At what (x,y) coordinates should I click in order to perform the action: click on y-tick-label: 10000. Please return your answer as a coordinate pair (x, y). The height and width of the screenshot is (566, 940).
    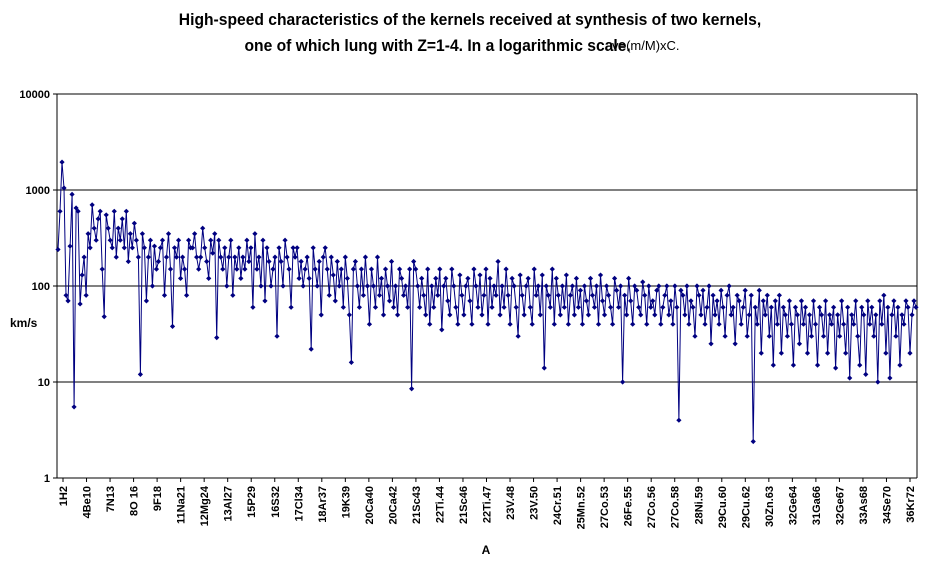
    Looking at the image, I should click on (34, 95).